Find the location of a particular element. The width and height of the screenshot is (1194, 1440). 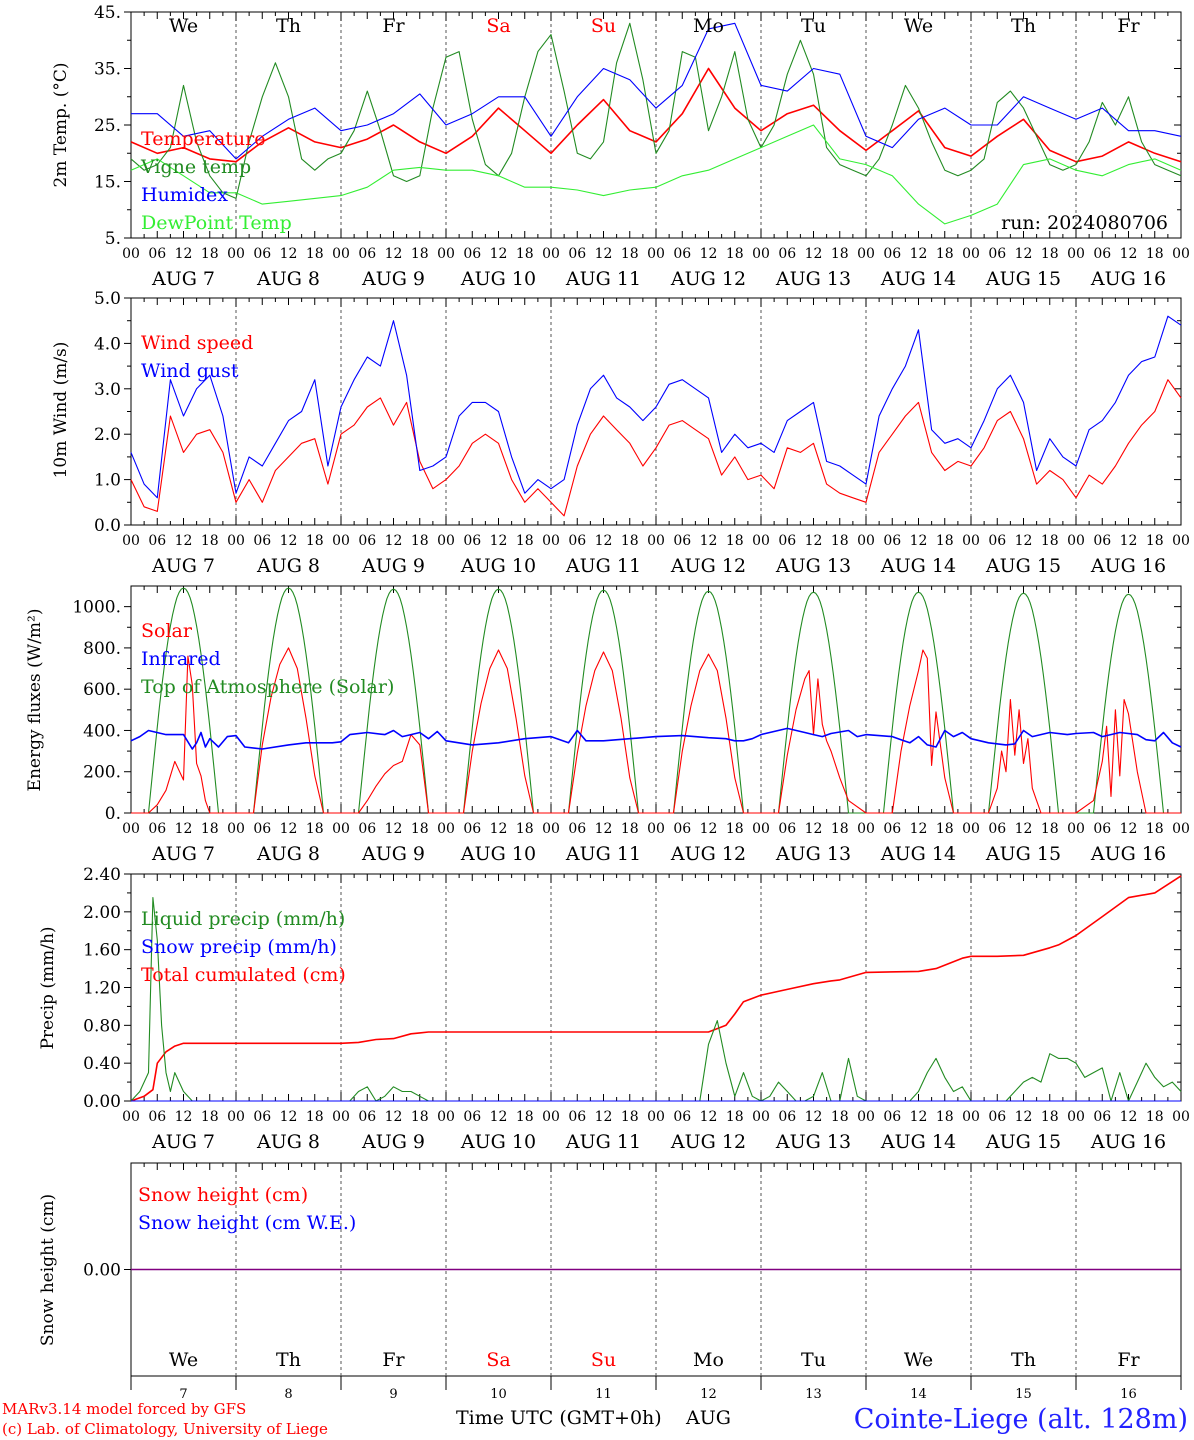

legend-liquid-precip-mm-h: Liquid precip (mm/h) is located at coordinates (243, 919).